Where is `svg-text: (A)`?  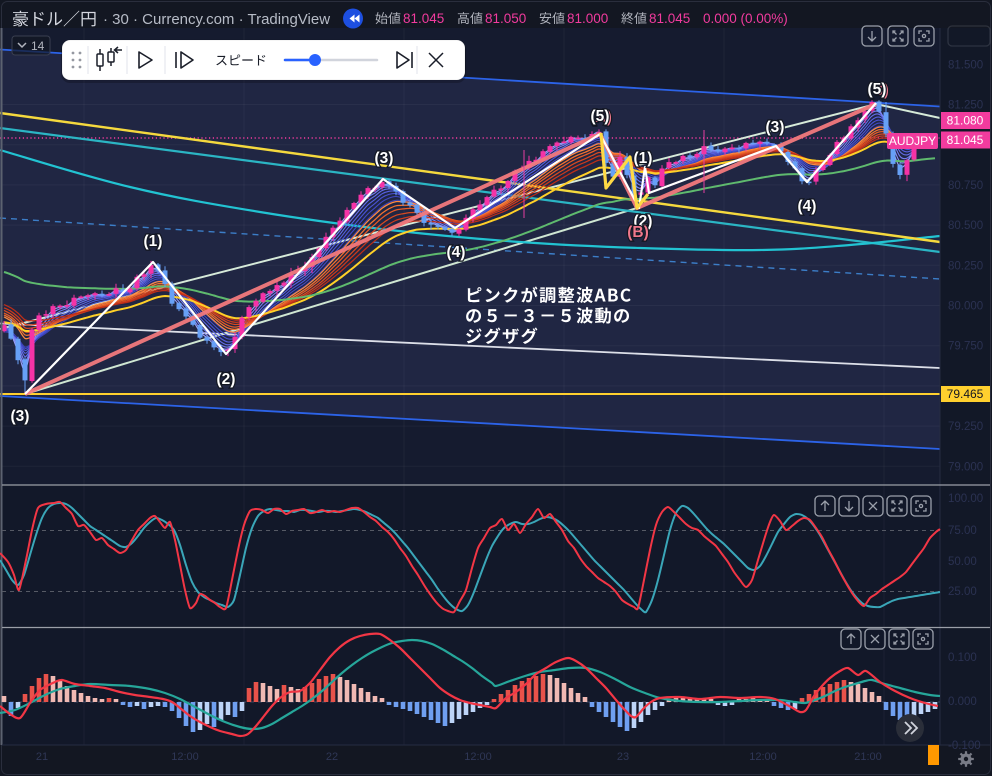
svg-text: (A) is located at coordinates (601, 117).